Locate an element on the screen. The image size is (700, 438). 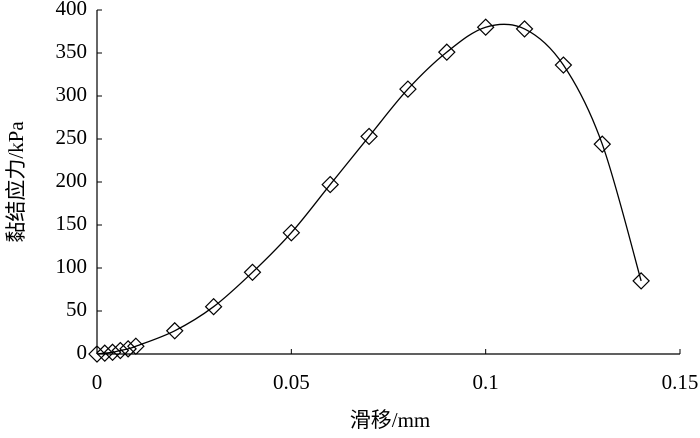
x-tick-label: 0.05 is located at coordinates (291, 382).